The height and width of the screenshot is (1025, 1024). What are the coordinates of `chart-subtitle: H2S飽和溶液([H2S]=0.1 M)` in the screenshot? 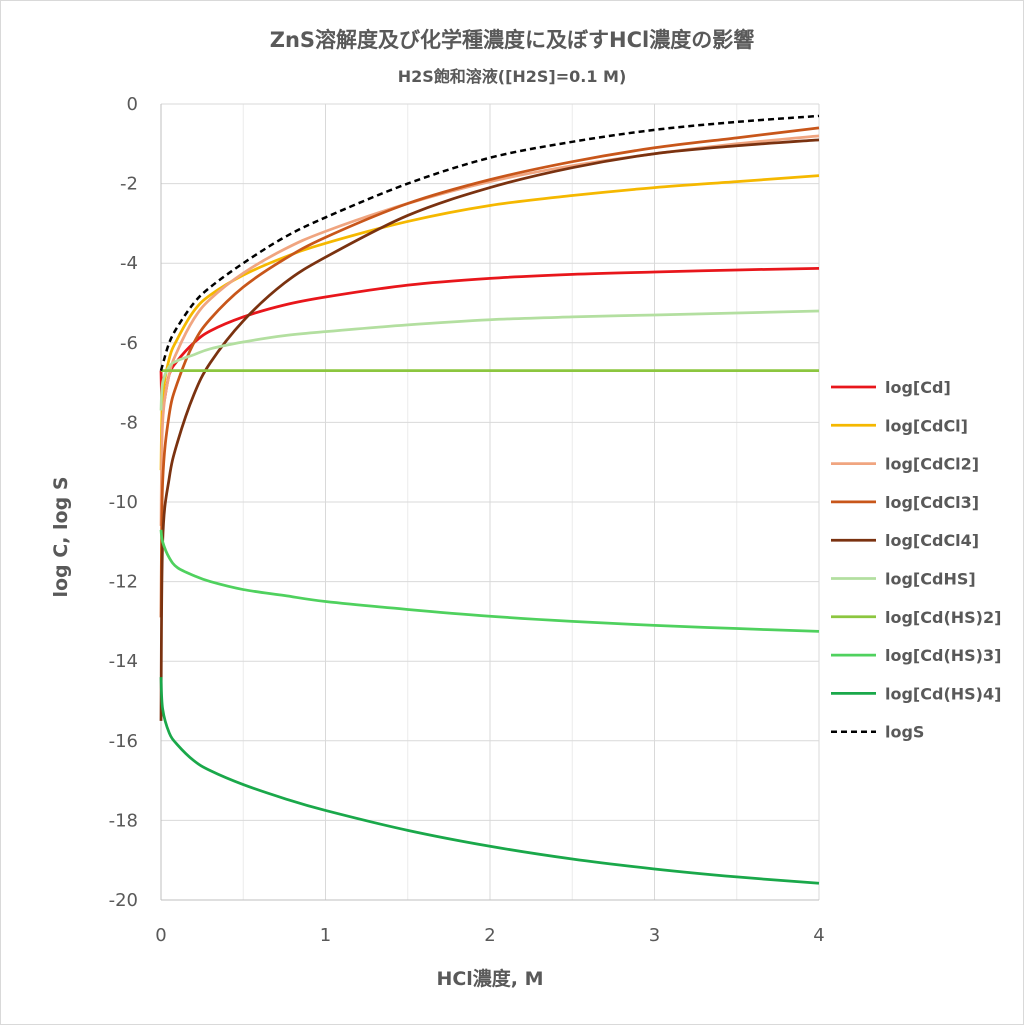 It's located at (512, 76).